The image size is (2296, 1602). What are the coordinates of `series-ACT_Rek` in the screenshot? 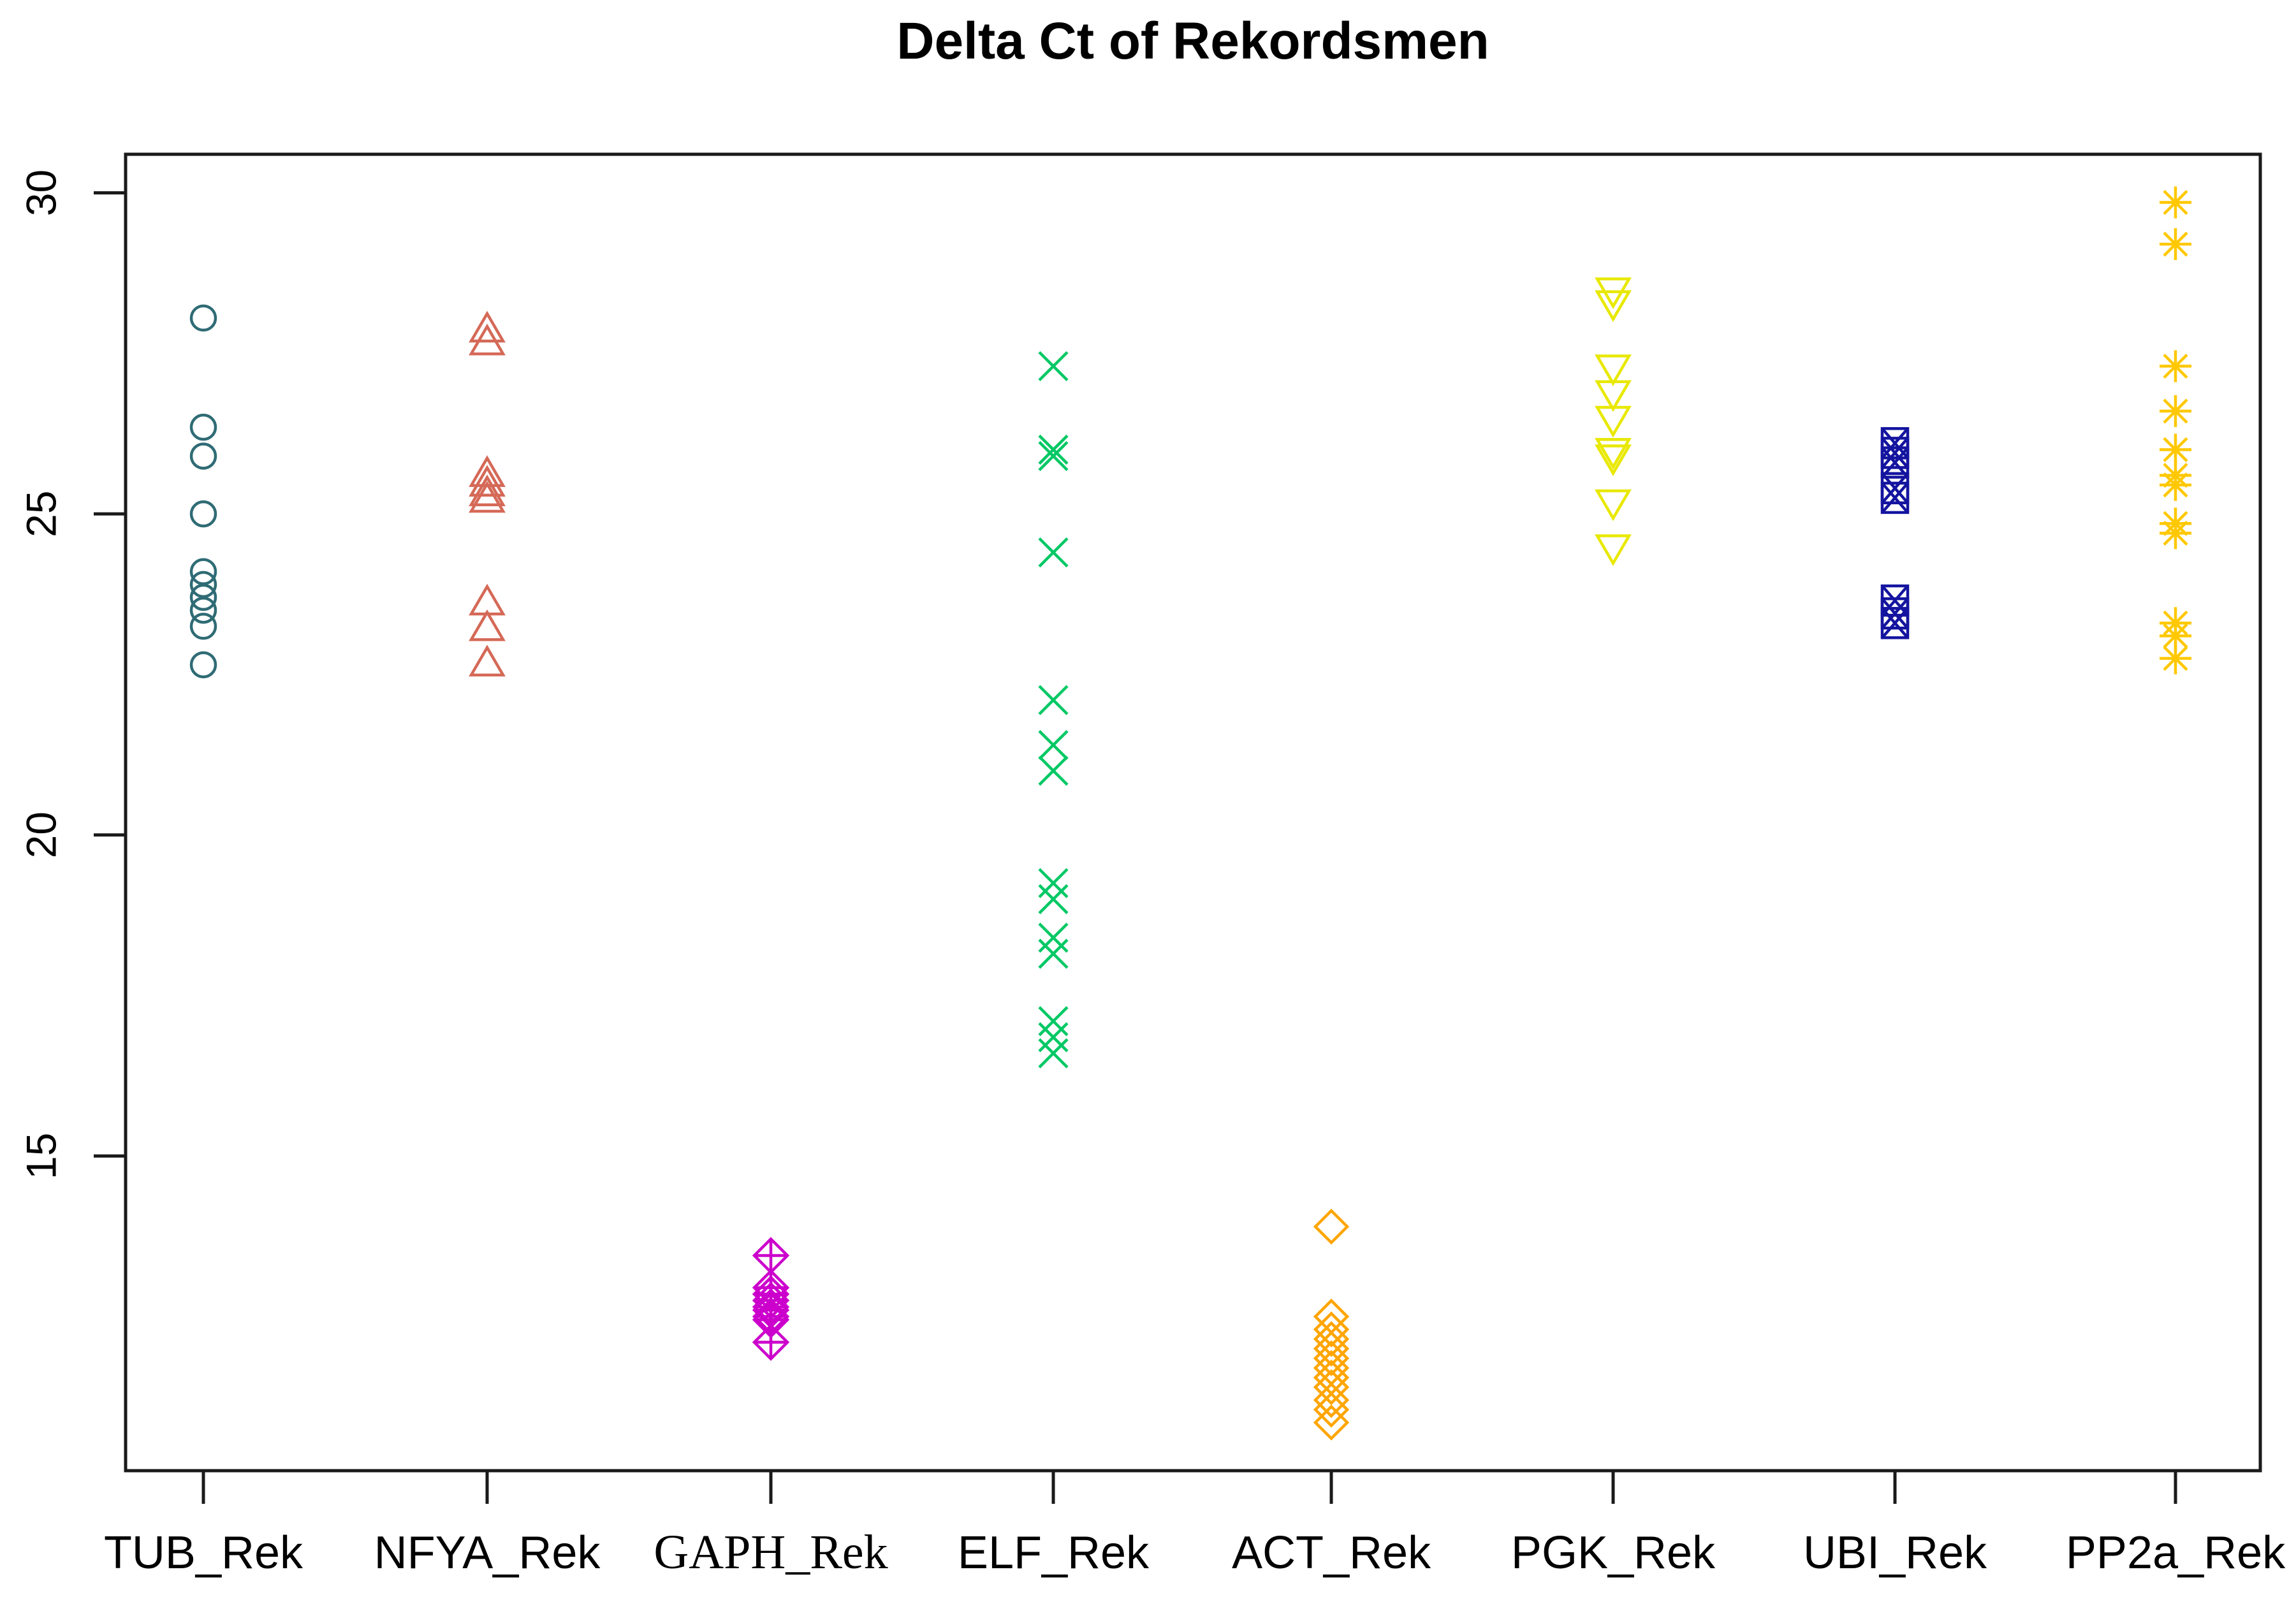 It's located at (1331, 1325).